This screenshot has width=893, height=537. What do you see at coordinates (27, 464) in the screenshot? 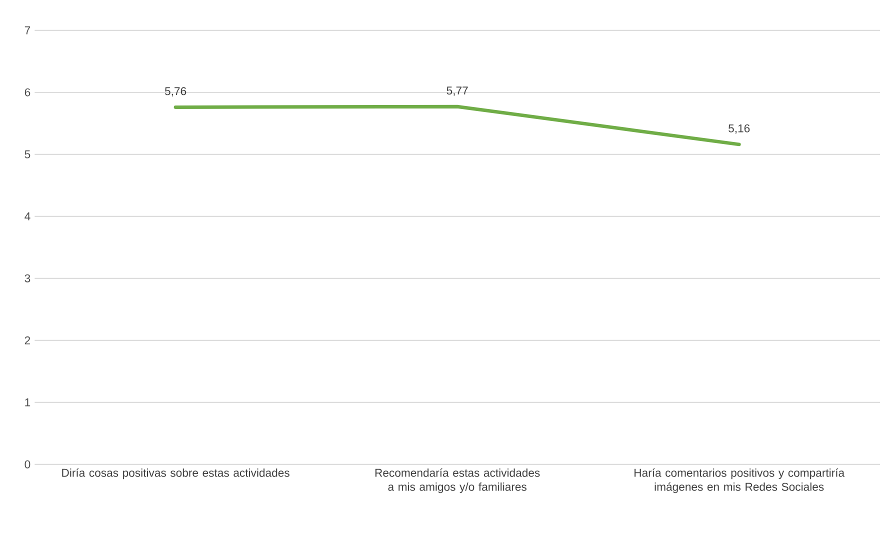
I see `y-tick-label: 0` at bounding box center [27, 464].